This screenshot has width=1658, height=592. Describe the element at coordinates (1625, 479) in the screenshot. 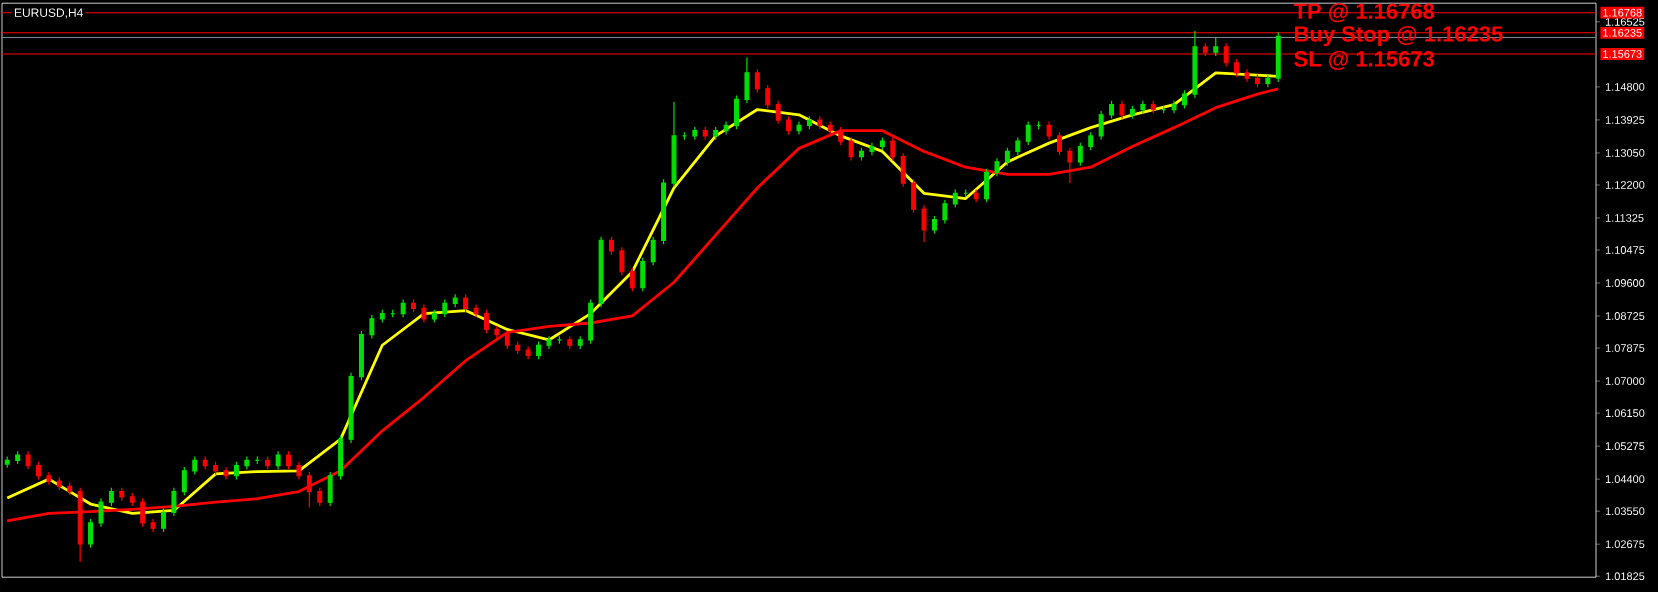

I see `y-tick-label: 1.04400` at that location.